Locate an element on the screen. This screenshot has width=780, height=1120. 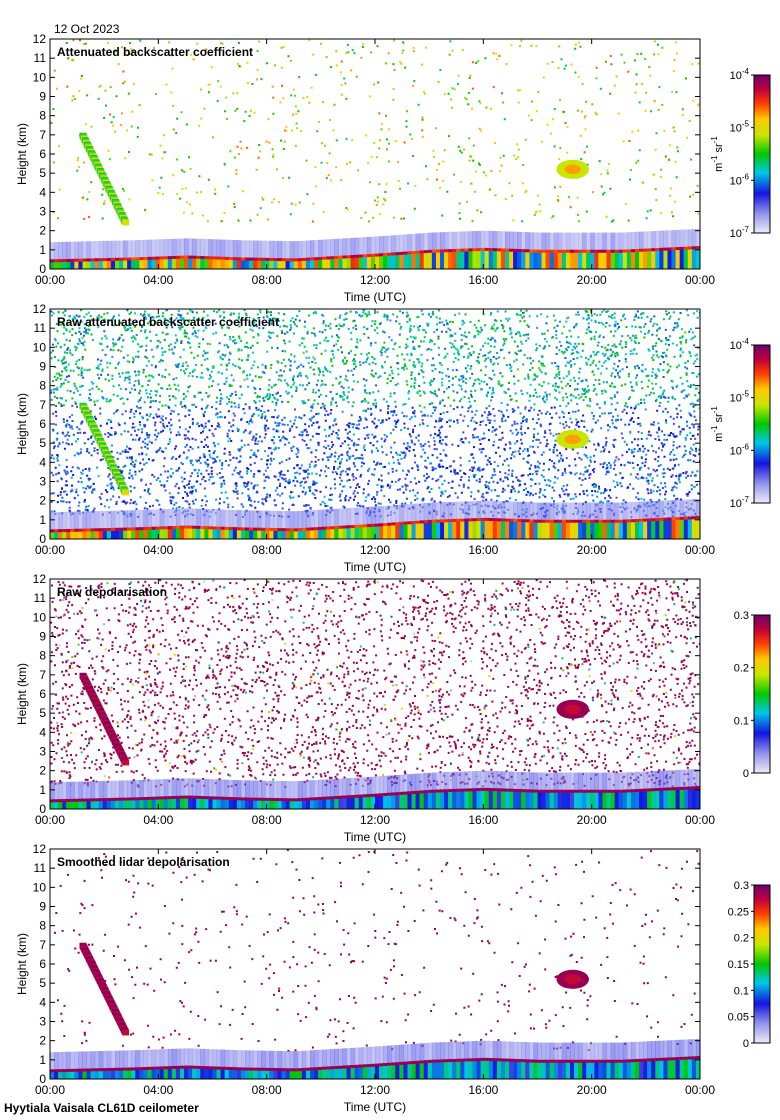
colorbar-tick-label: 10⁻⁷ is located at coordinates (740, 232).